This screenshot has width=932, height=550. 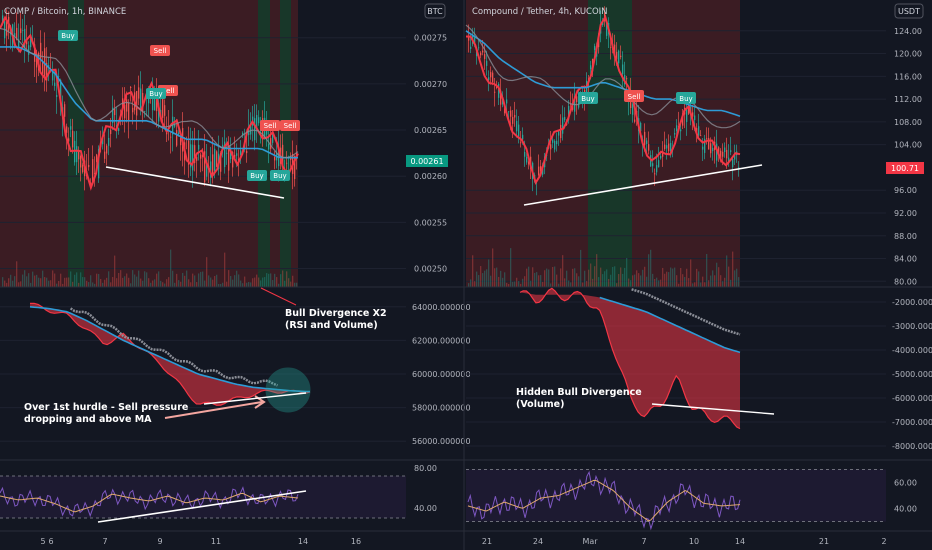 I want to click on left-currency-badge: BTC, so click(x=435, y=11).